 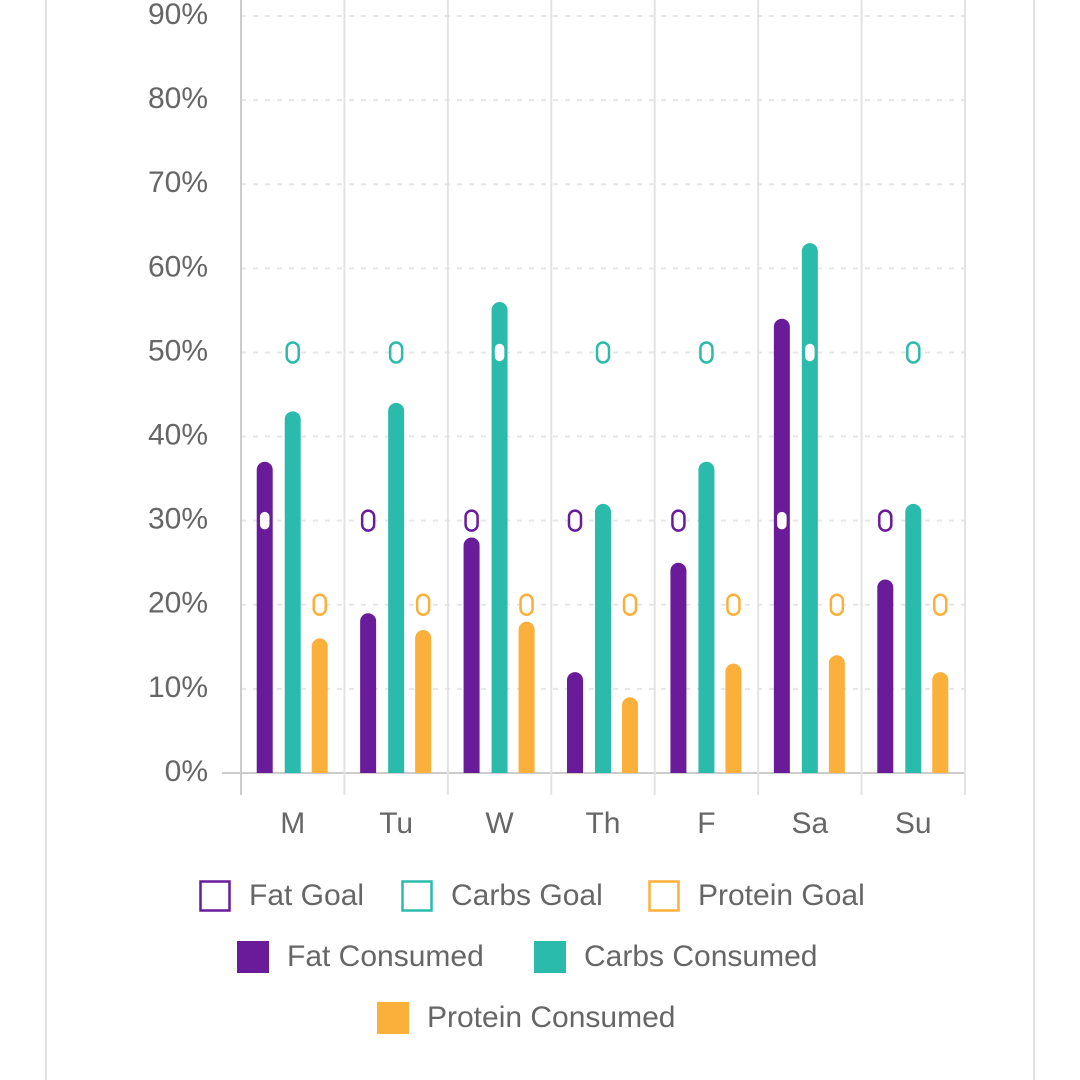 I want to click on legend-label: Carbs Goal, so click(x=527, y=895).